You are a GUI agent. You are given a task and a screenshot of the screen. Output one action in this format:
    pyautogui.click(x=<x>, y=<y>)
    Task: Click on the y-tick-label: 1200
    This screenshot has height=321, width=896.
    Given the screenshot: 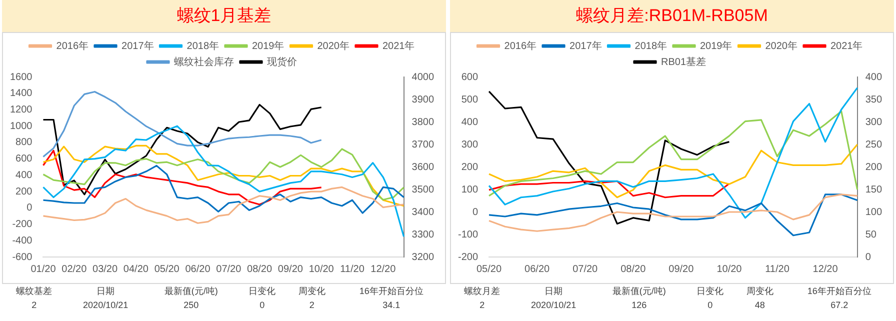 What is the action you would take?
    pyautogui.click(x=21, y=110)
    